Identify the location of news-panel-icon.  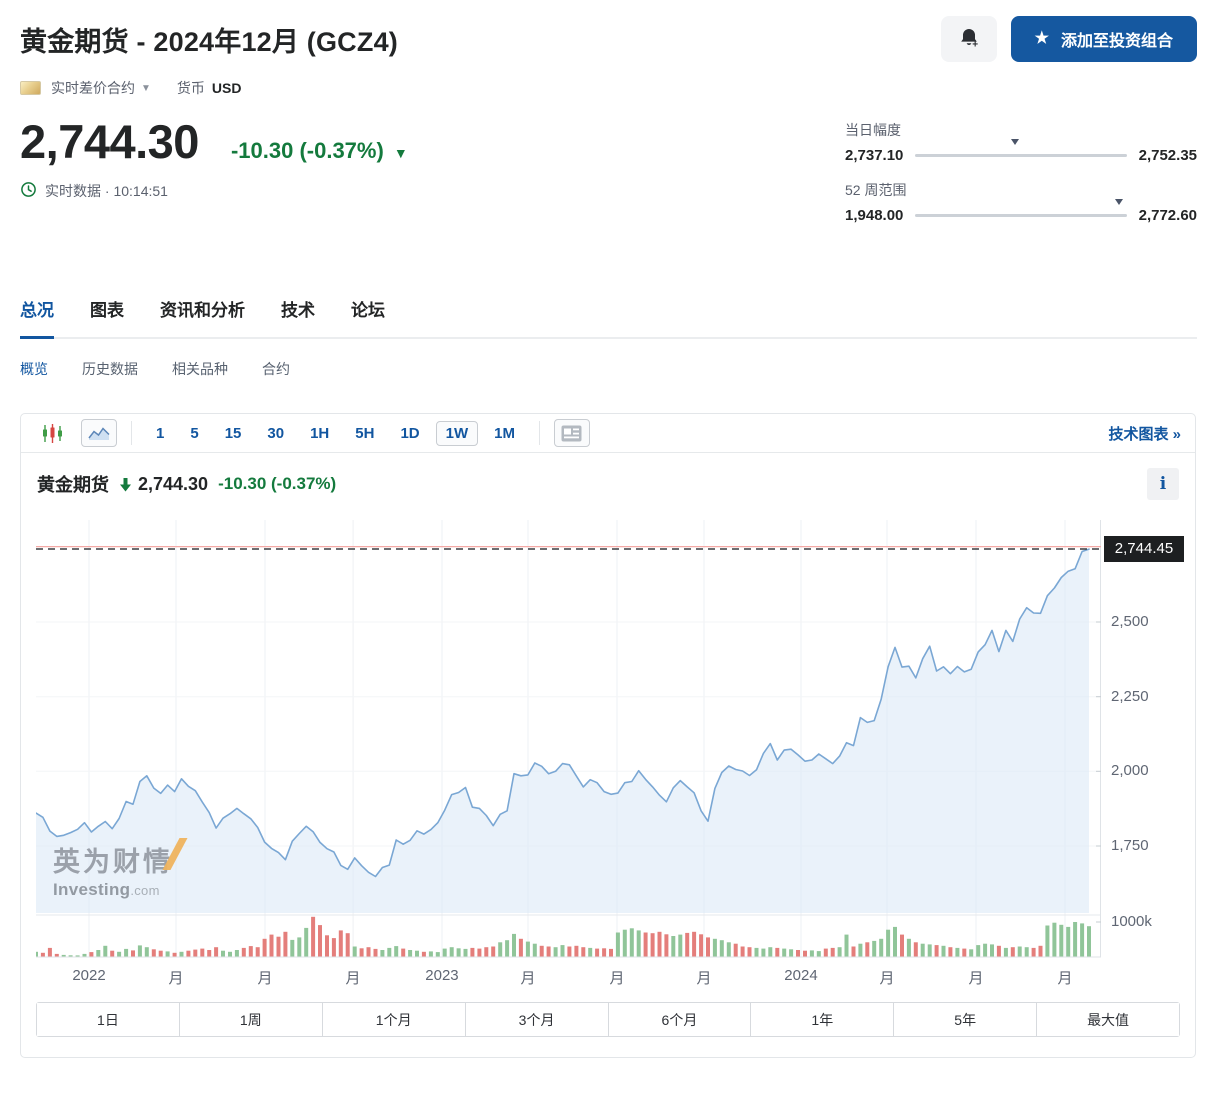
(571, 433).